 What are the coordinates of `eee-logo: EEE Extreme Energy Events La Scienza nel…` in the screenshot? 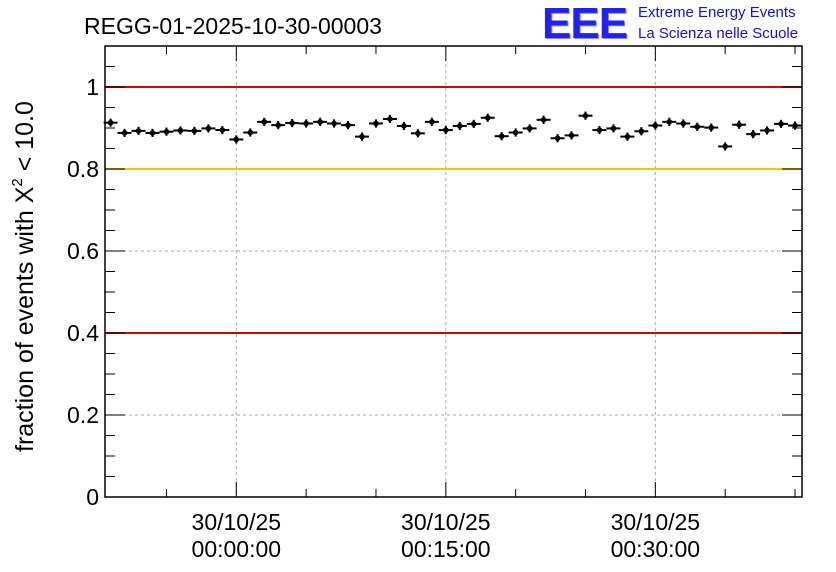 It's located at (687, 24).